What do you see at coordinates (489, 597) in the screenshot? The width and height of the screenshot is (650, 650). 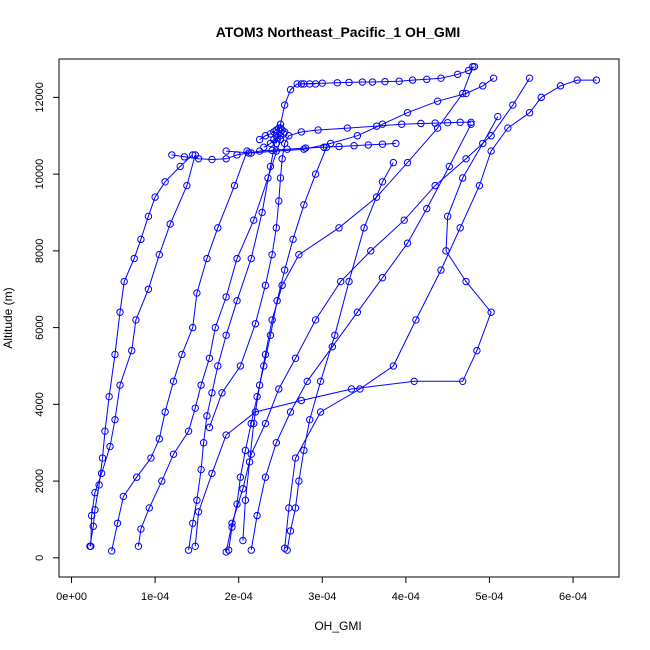 I see `x-tick-label: 5e-04` at bounding box center [489, 597].